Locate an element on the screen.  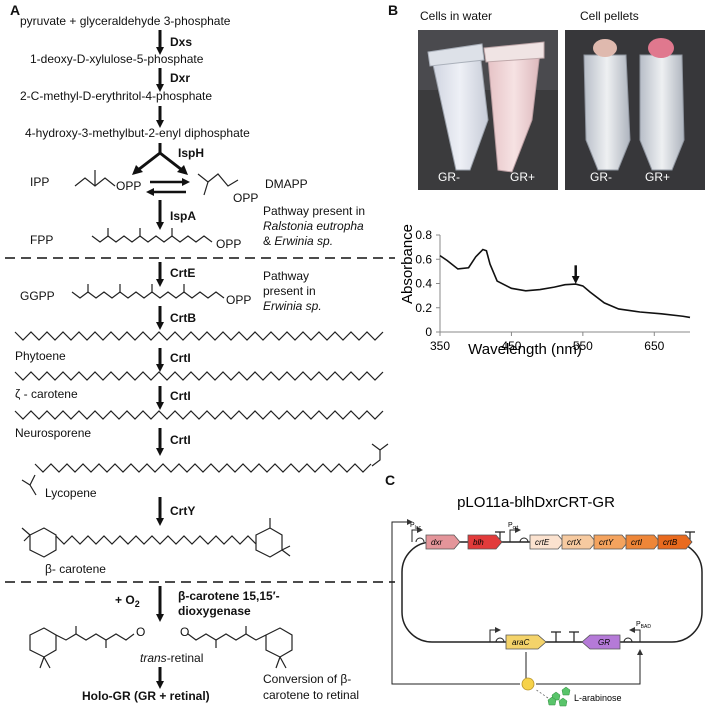
promoter-lac-label: Plac is located at coordinates (416, 526).